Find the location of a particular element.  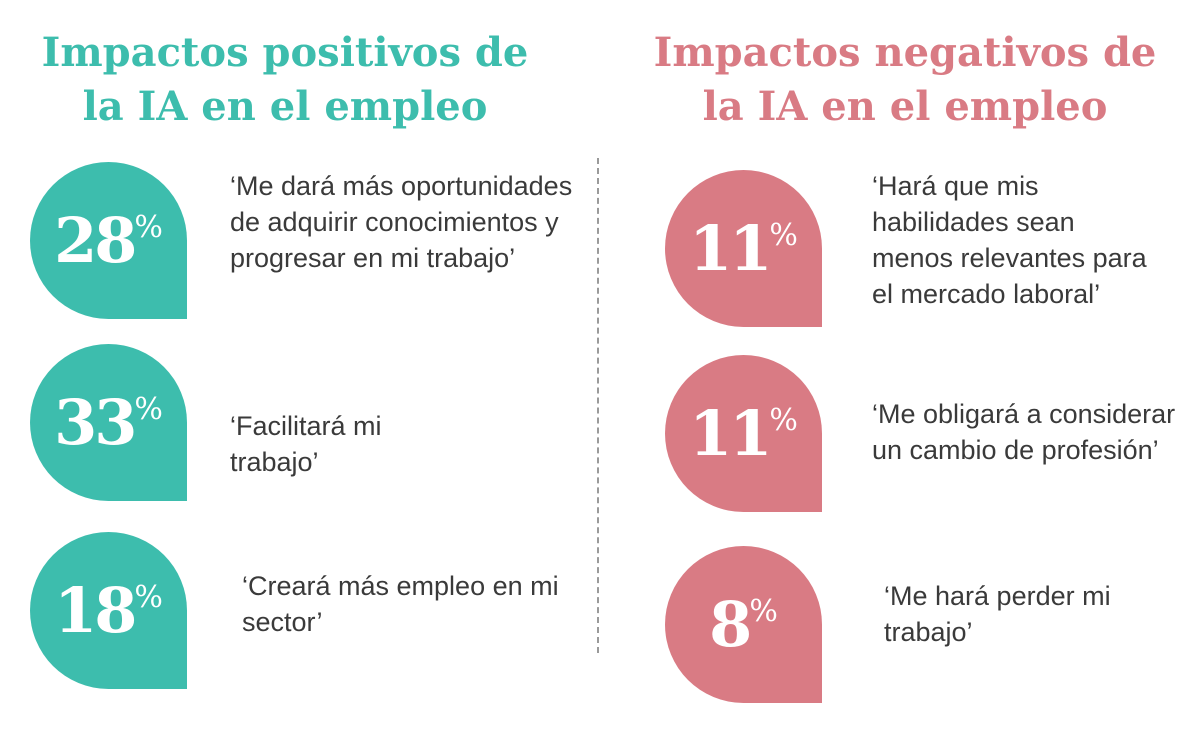

dashed-divider is located at coordinates (598, 405).